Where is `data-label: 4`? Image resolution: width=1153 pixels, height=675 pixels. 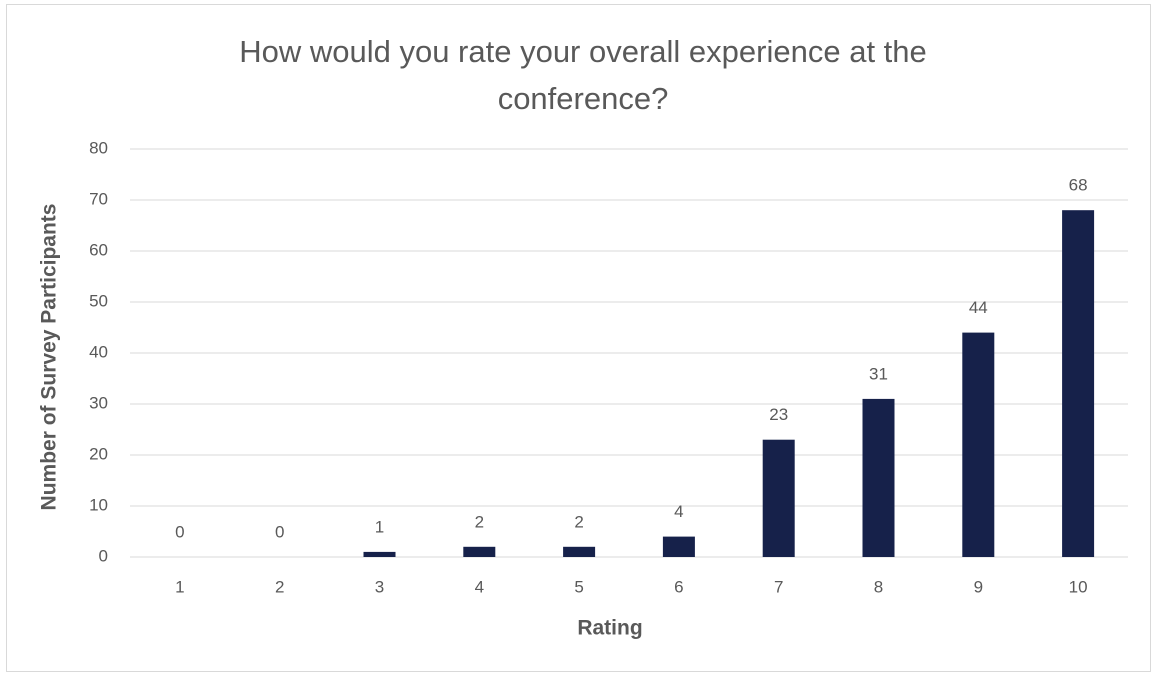 data-label: 4 is located at coordinates (678, 511).